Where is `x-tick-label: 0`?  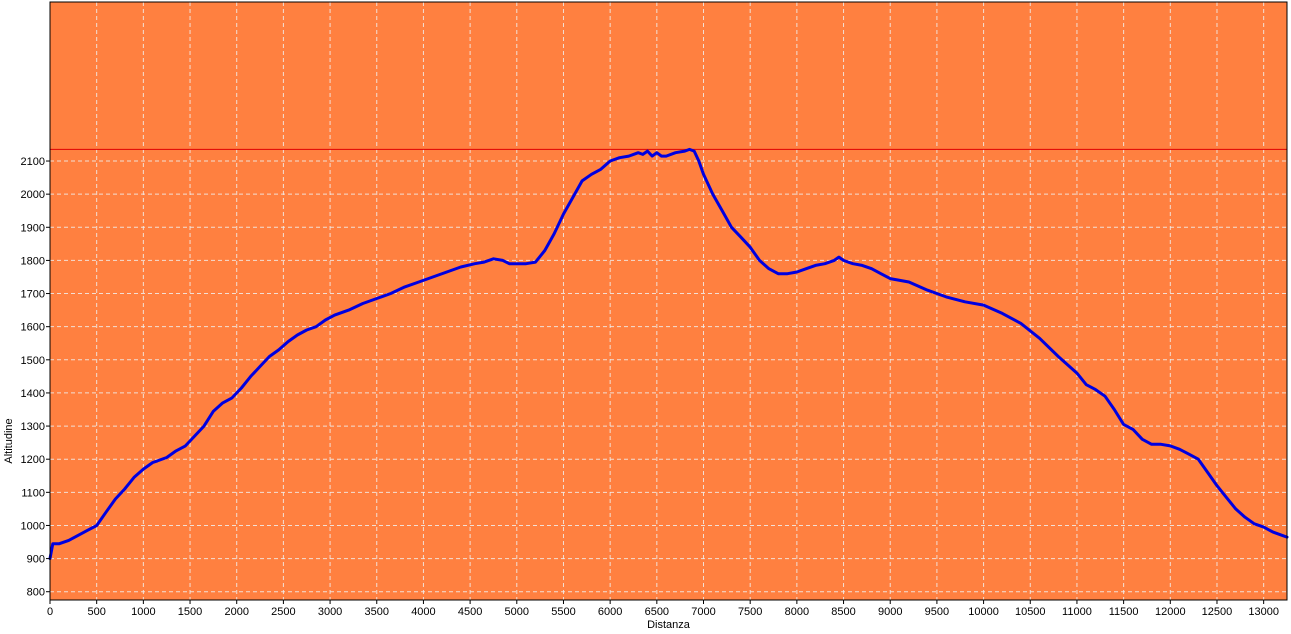 x-tick-label: 0 is located at coordinates (50, 612).